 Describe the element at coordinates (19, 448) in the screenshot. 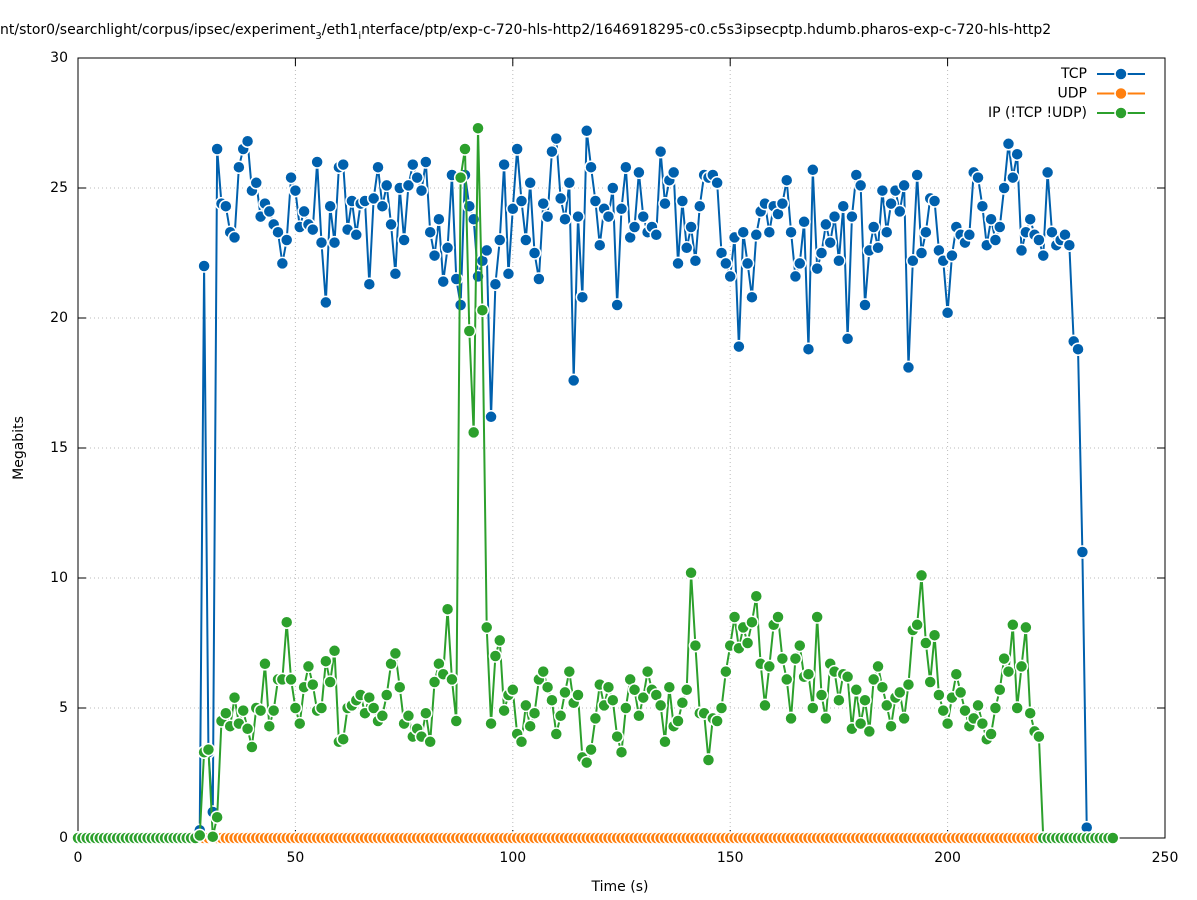

I see `y-axis-label: Megabits` at that location.